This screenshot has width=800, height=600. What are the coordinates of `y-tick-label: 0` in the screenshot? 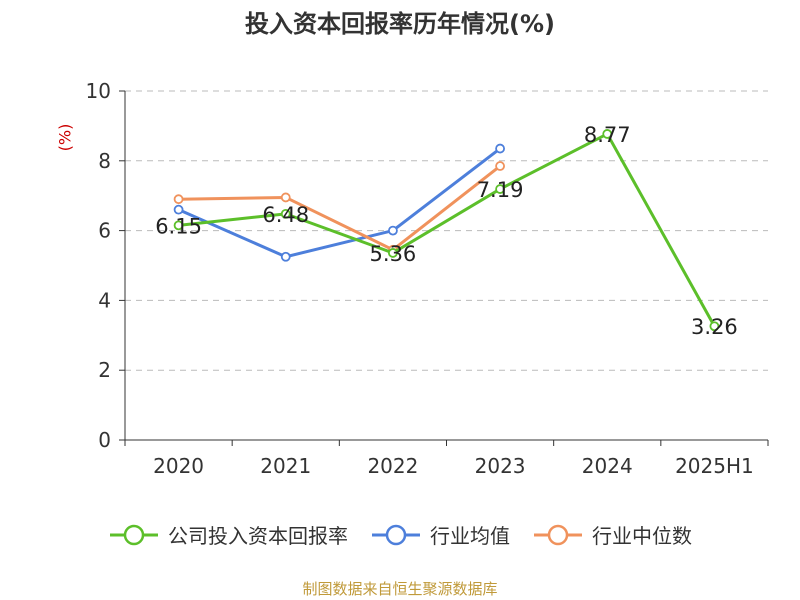 It's located at (104, 440).